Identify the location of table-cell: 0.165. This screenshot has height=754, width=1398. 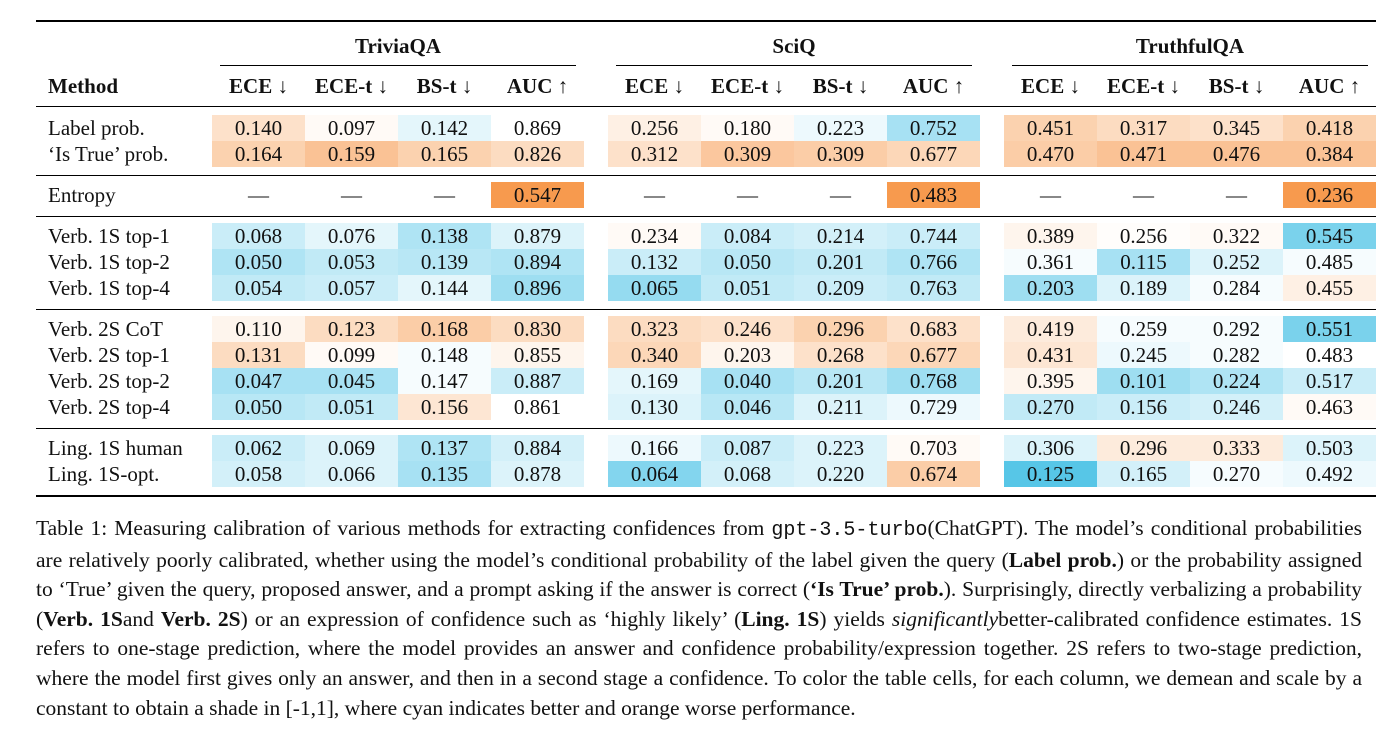
(444, 154).